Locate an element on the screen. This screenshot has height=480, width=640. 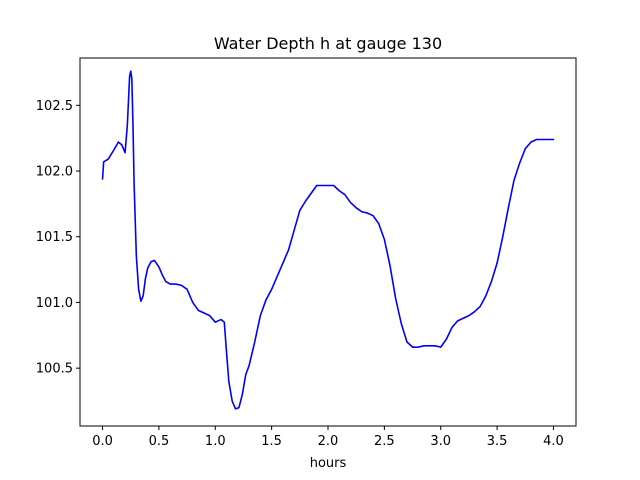
y-tick-label: 102.5 is located at coordinates (54, 106).